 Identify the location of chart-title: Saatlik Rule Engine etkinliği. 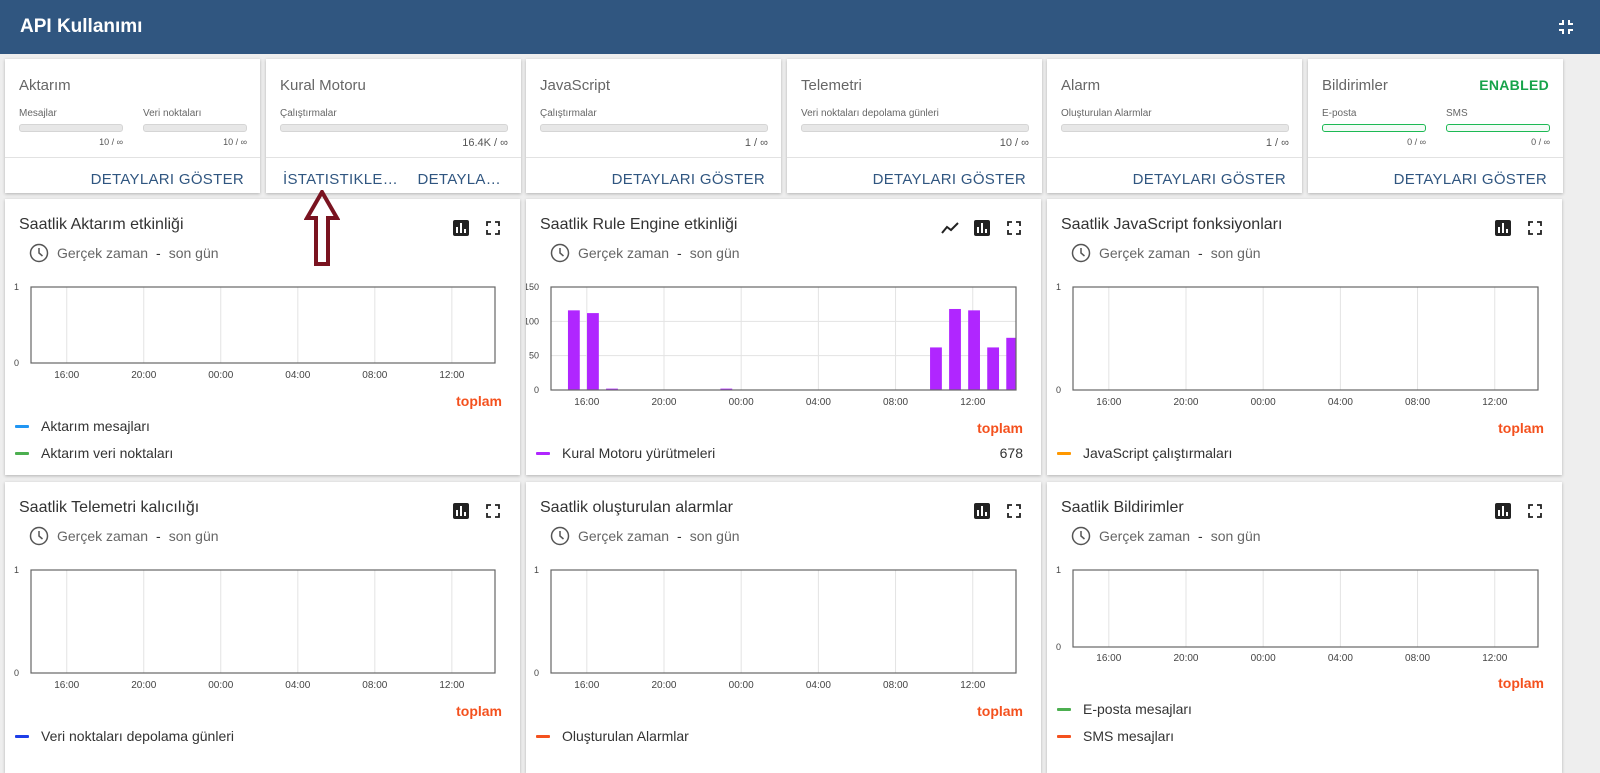
(639, 224).